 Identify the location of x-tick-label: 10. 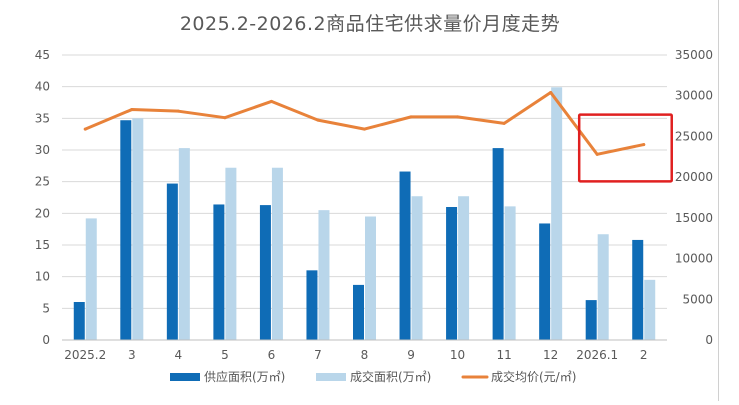
(457, 355).